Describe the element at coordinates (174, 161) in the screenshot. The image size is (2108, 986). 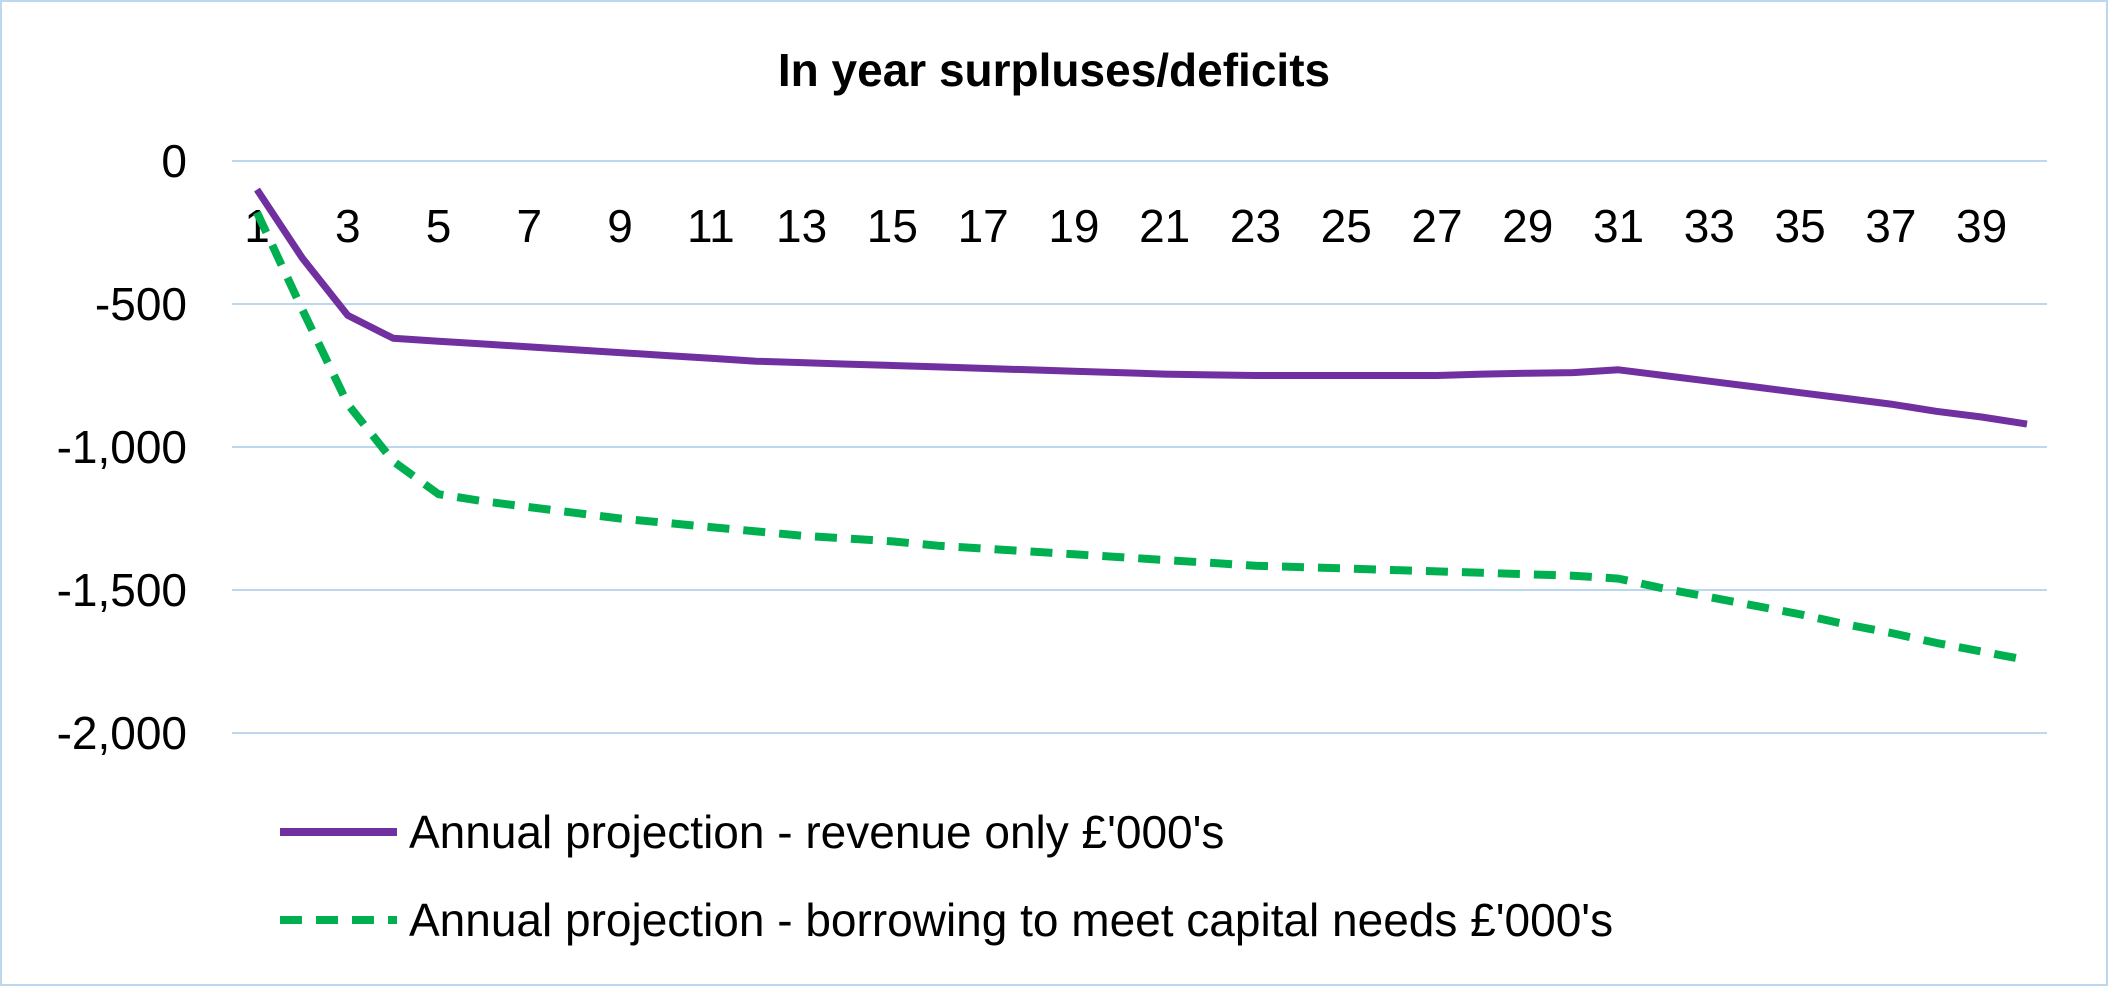
I see `y-tick-label: 0` at that location.